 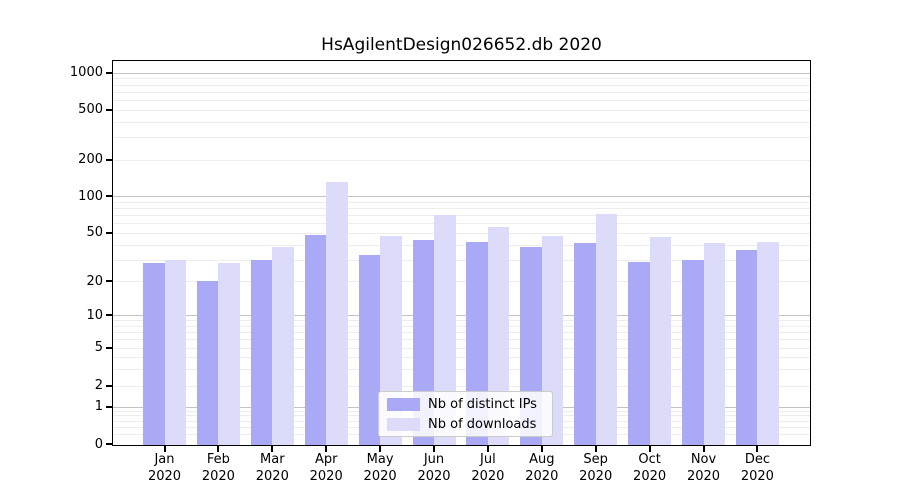 I want to click on x-axis-tick-jun, so click(x=434, y=449).